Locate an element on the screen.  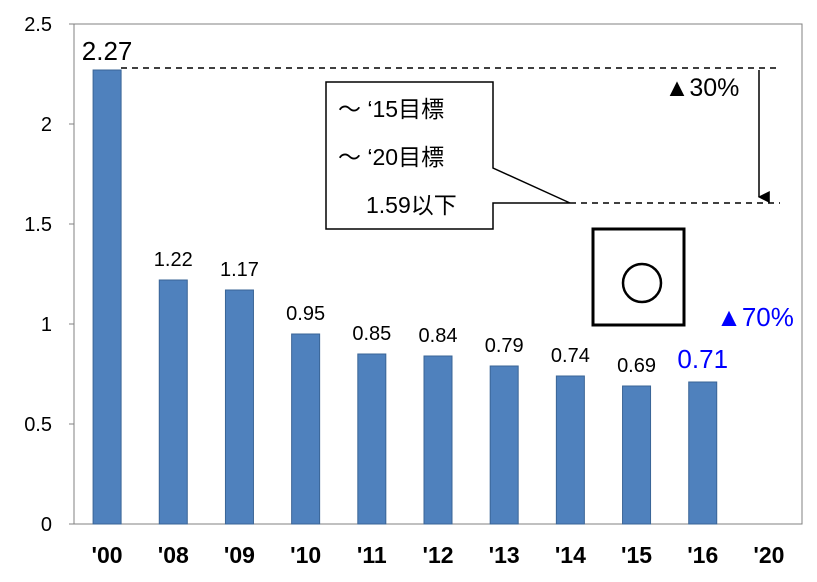
bar-value-label: 0.95 is located at coordinates (305, 314).